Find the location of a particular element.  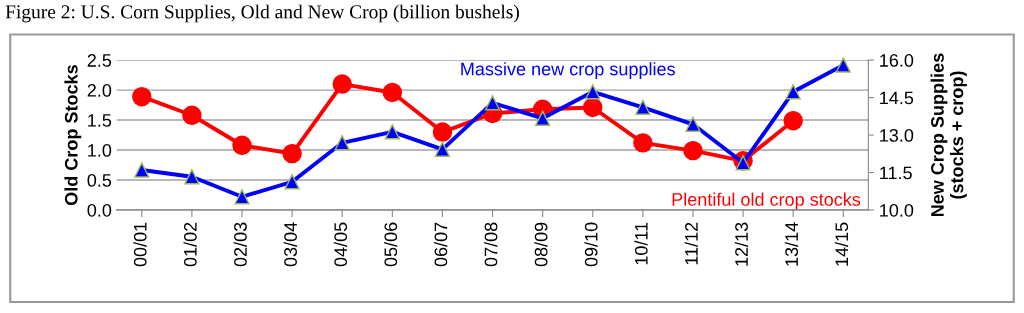

x-tick-label: 04/05 is located at coordinates (340, 244).